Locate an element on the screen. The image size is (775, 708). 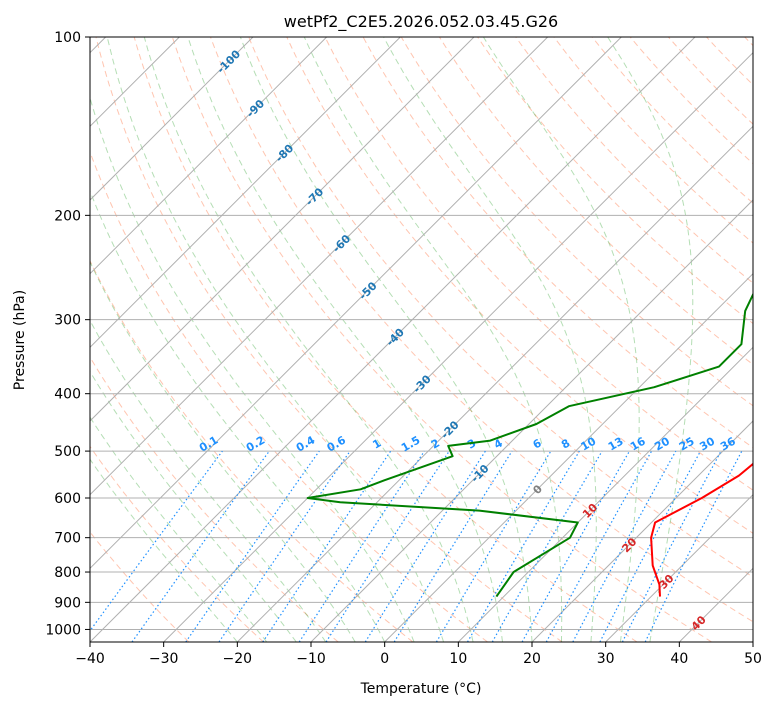
x-tick-label: 10 is located at coordinates (458, 659).